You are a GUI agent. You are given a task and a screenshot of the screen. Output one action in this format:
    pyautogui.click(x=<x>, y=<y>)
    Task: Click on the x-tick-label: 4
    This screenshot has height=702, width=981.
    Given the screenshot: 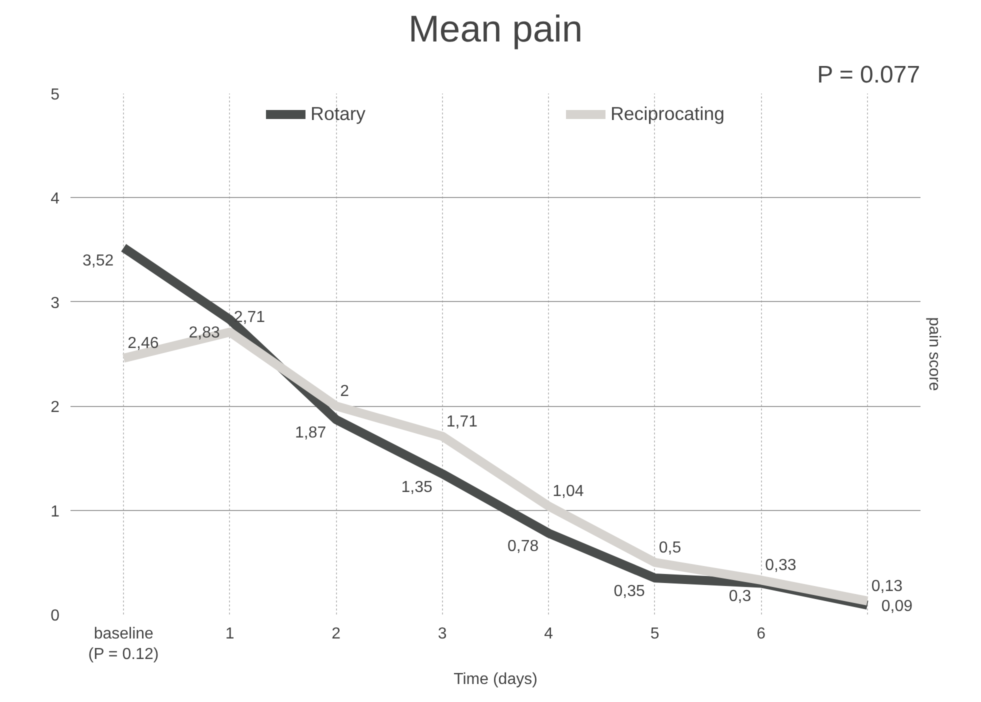 What is the action you would take?
    pyautogui.click(x=549, y=634)
    